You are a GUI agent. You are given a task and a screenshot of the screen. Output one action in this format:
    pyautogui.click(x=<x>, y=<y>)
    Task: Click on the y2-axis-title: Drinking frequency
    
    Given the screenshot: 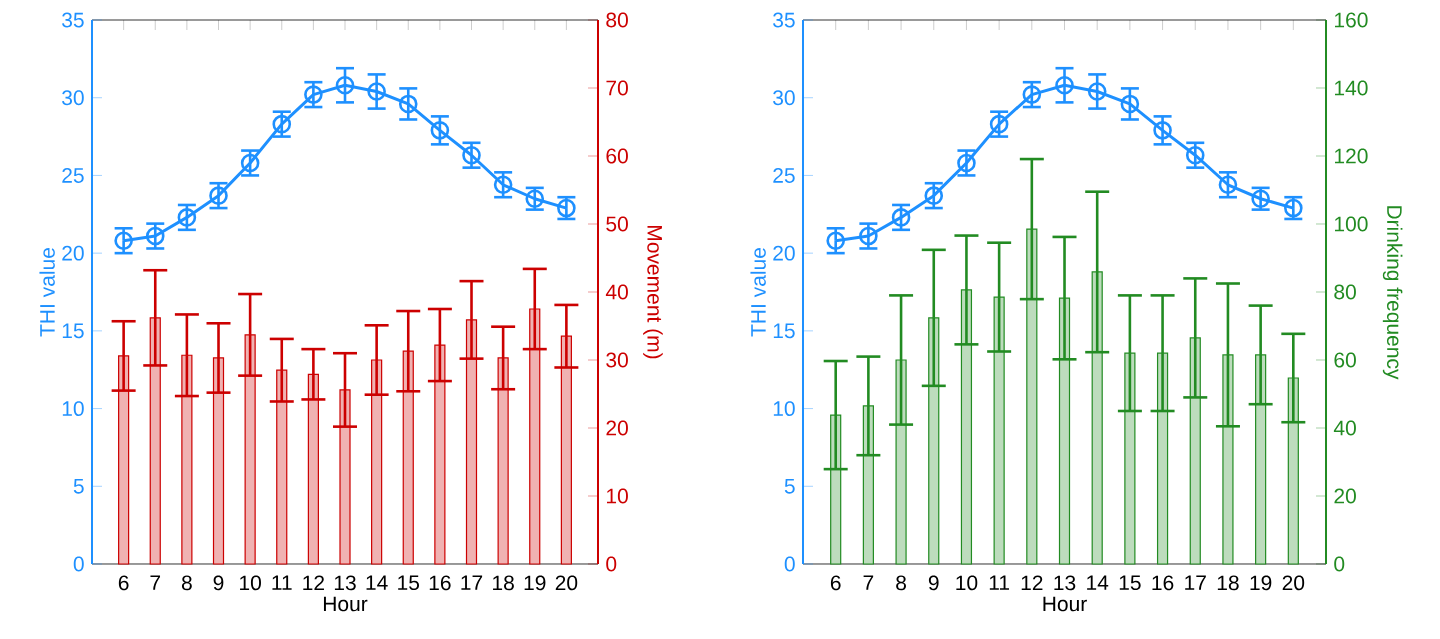 What is the action you would take?
    pyautogui.click(x=1392, y=293)
    